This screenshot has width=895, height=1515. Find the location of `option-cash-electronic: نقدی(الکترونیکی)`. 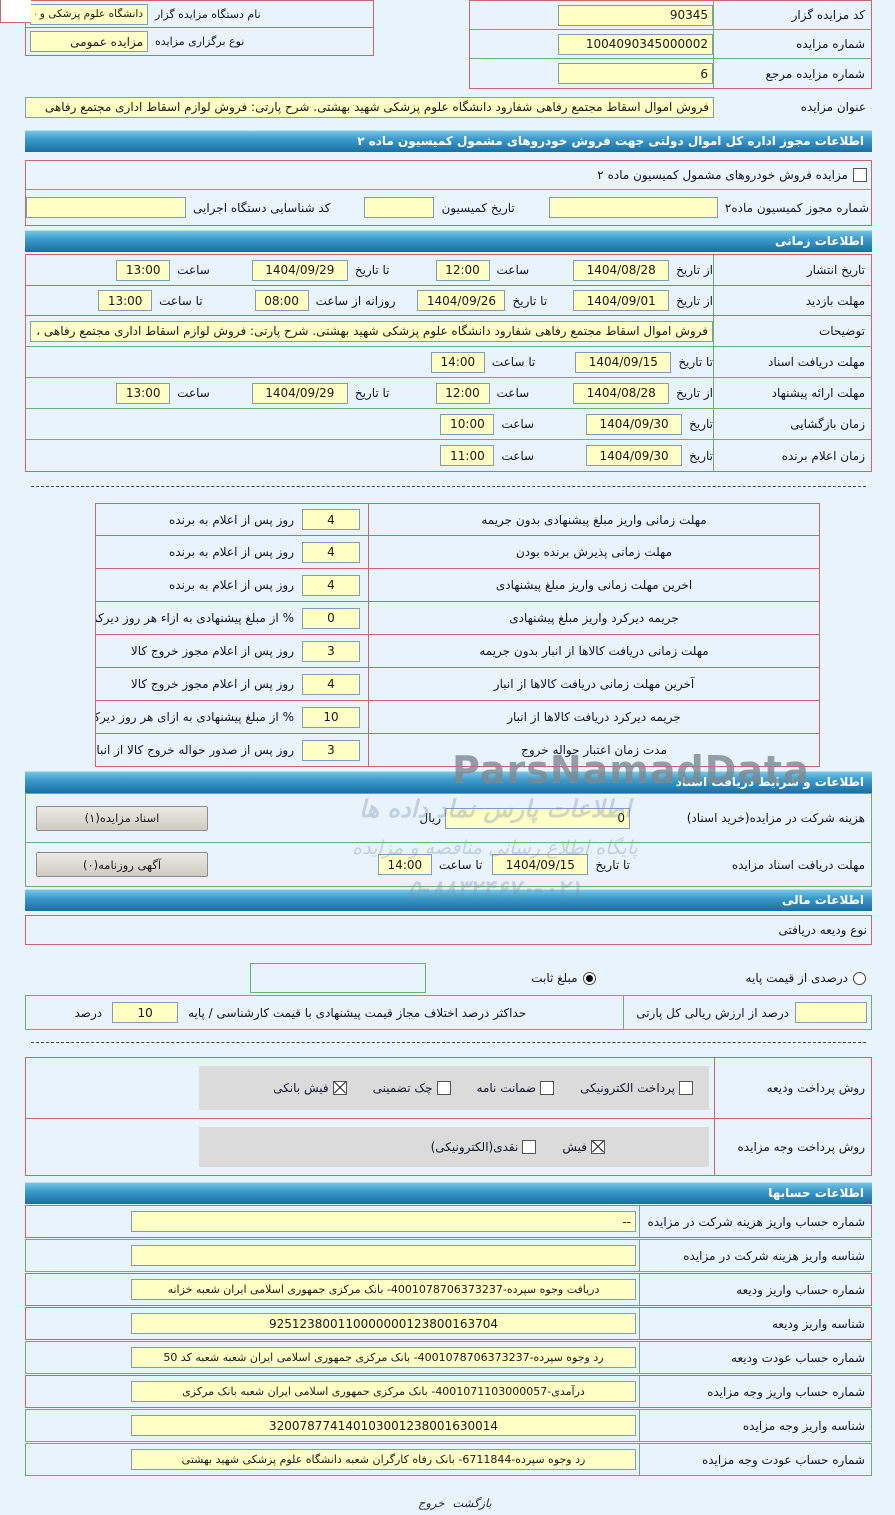

option-cash-electronic: نقدی(الکترونیکی) is located at coordinates (484, 1147).